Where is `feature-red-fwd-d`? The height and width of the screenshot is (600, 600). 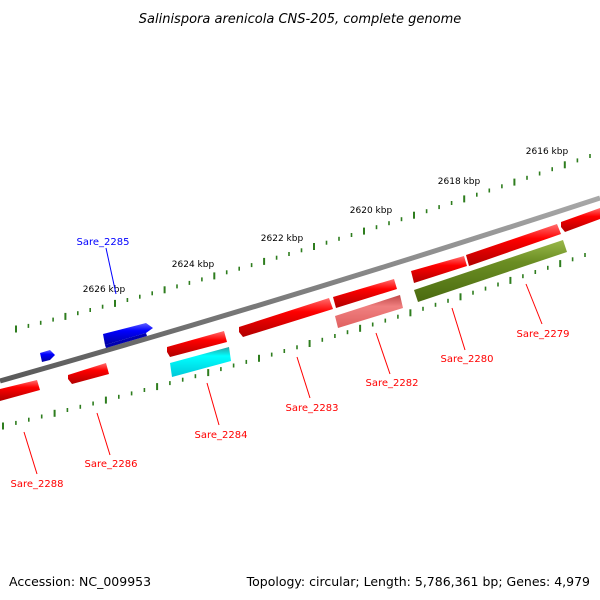 feature-red-fwd-d is located at coordinates (513, 245).